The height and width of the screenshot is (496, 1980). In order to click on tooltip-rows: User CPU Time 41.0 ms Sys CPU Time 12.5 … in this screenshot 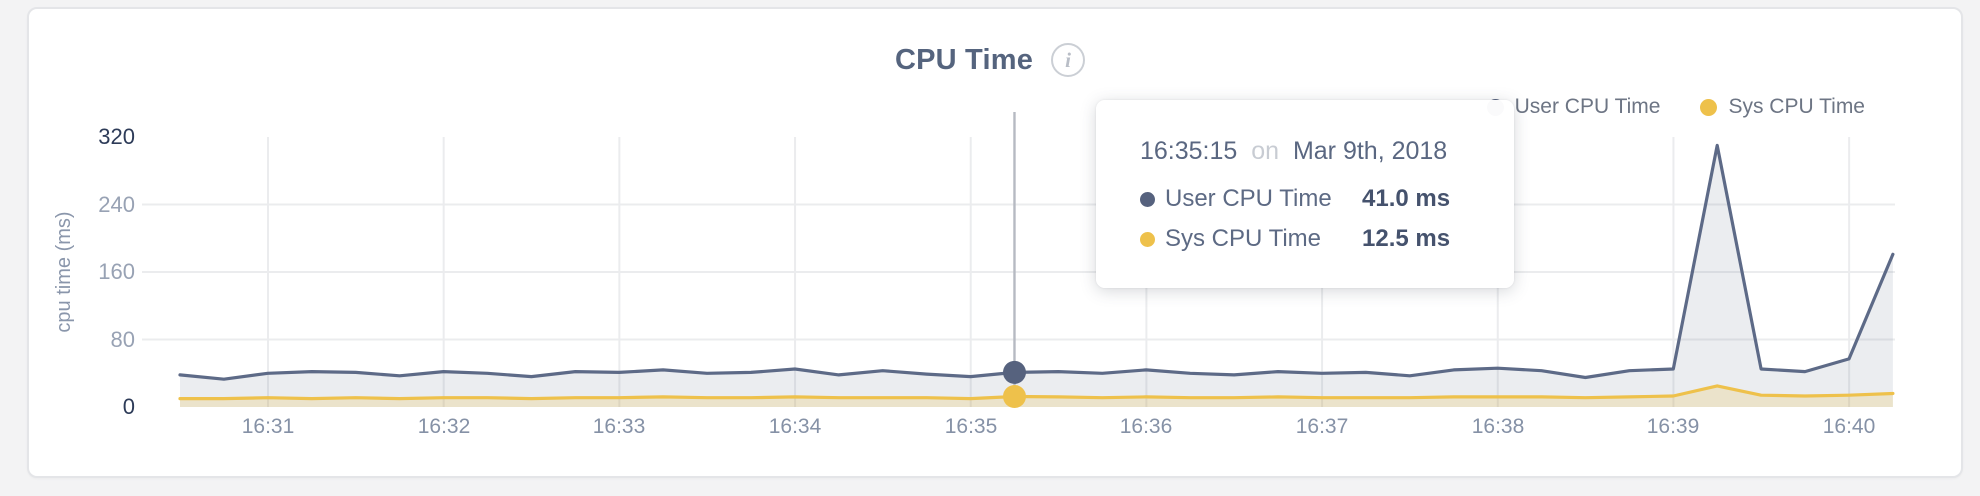, I will do `click(1313, 219)`.